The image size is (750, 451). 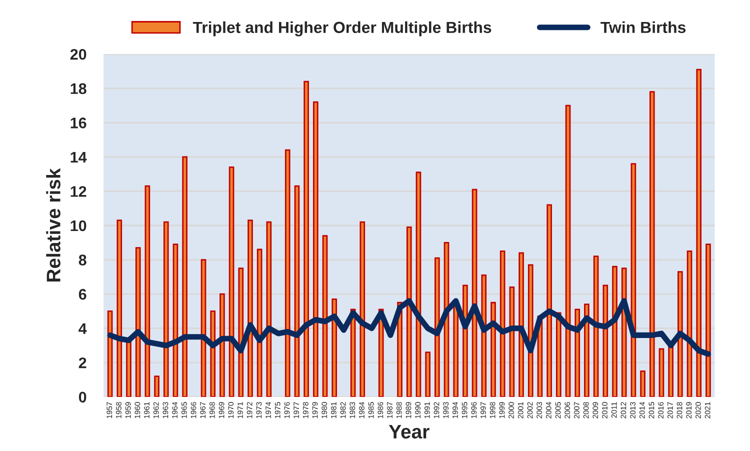 What do you see at coordinates (643, 27) in the screenshot?
I see `legend-label: Twin Births` at bounding box center [643, 27].